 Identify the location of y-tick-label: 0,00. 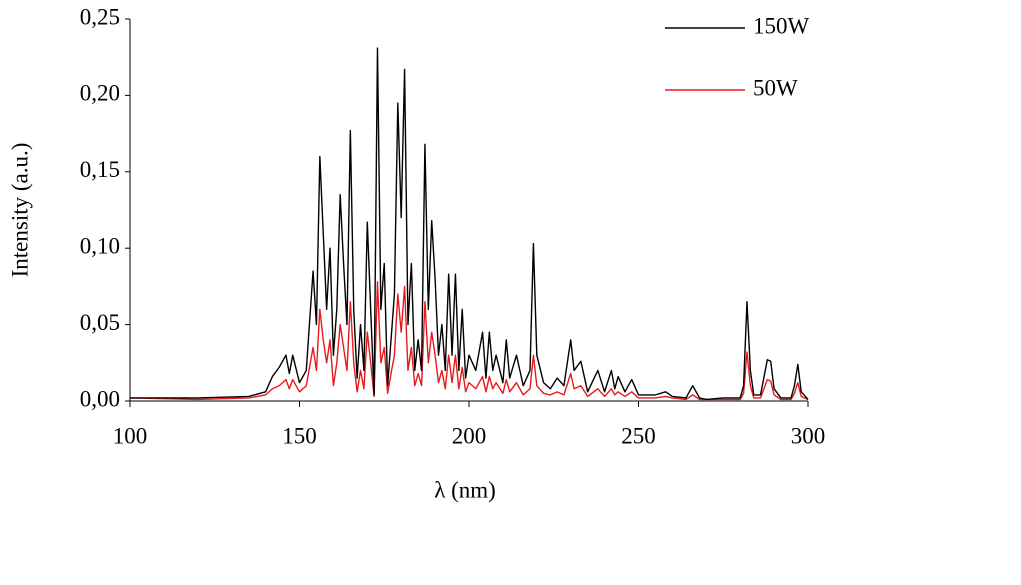
(100, 398).